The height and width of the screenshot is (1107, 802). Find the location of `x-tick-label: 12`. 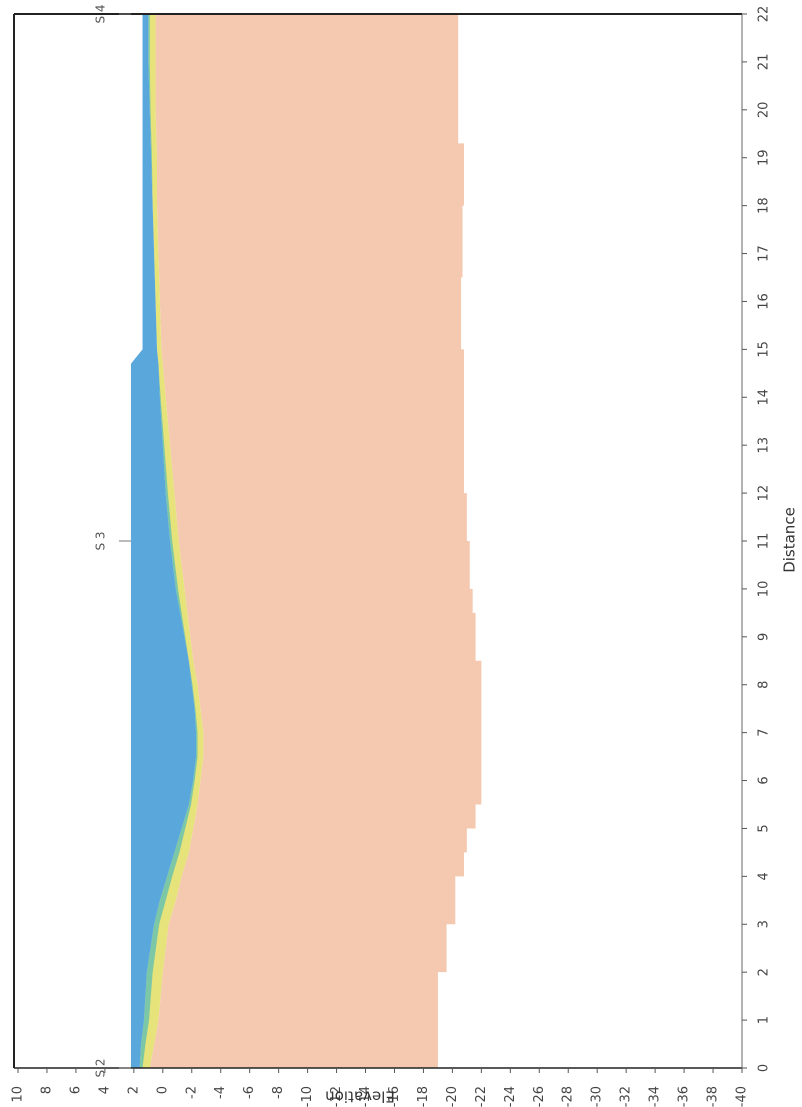

x-tick-label: 12 is located at coordinates (764, 493).